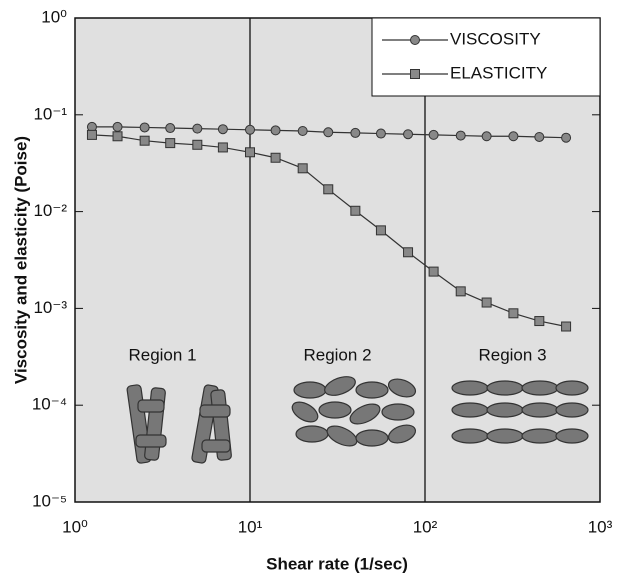 The height and width of the screenshot is (580, 621). I want to click on legend-box, so click(486, 57).